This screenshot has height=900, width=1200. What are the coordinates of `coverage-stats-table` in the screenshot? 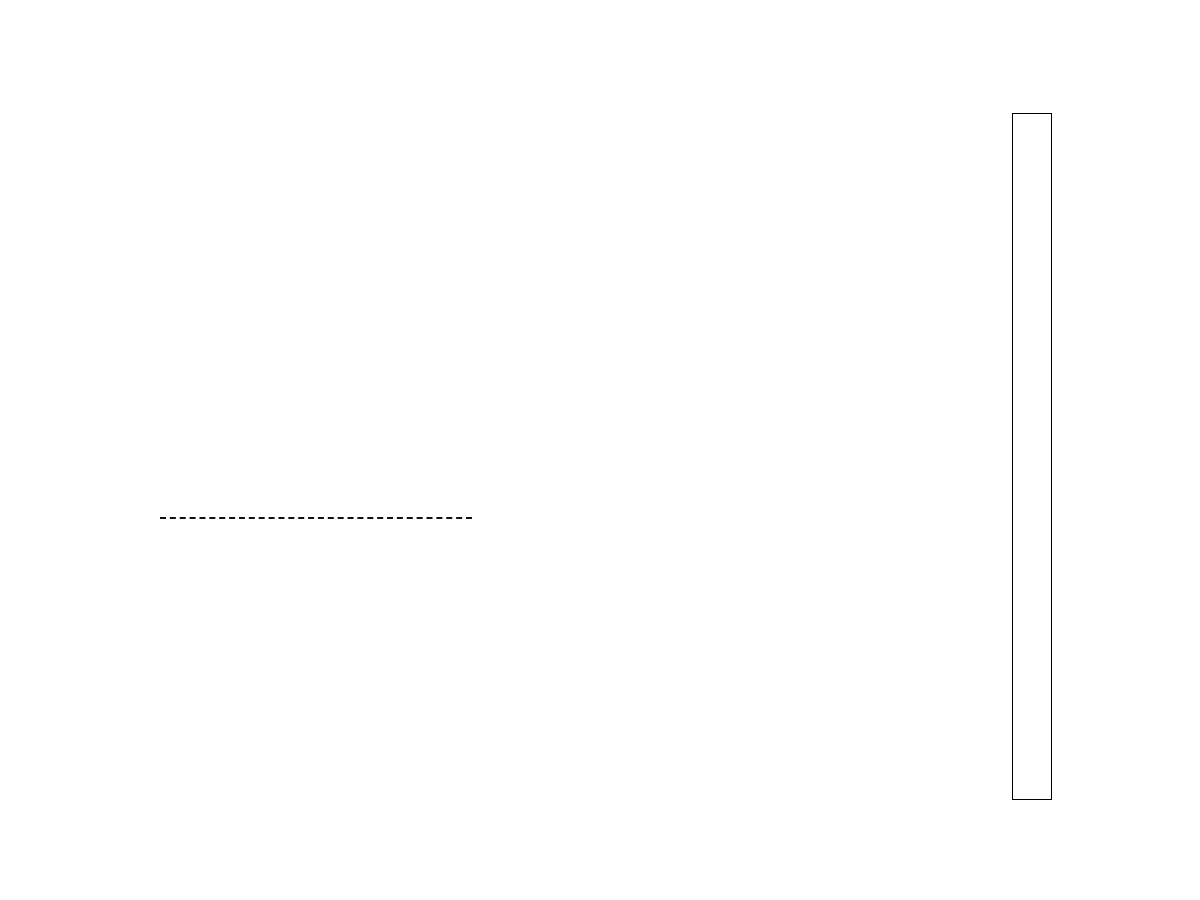 It's located at (316, 517).